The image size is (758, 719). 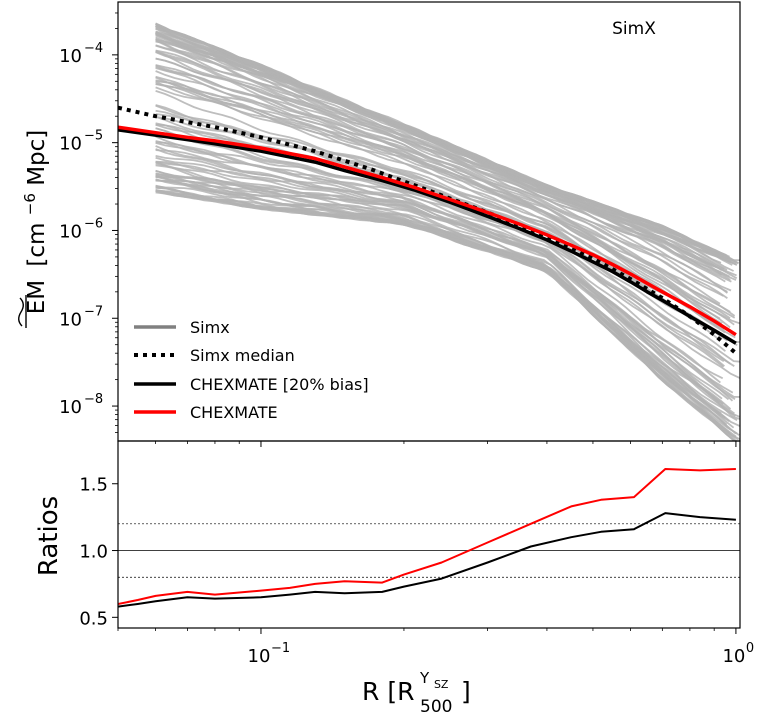 What do you see at coordinates (429, 550) in the screenshot?
I see `reference-lines` at bounding box center [429, 550].